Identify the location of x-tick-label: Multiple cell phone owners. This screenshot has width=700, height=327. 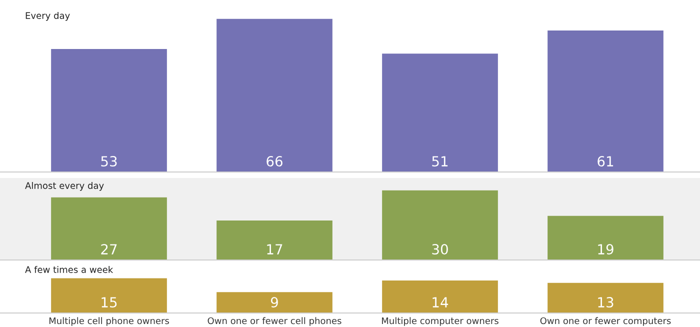
(109, 321).